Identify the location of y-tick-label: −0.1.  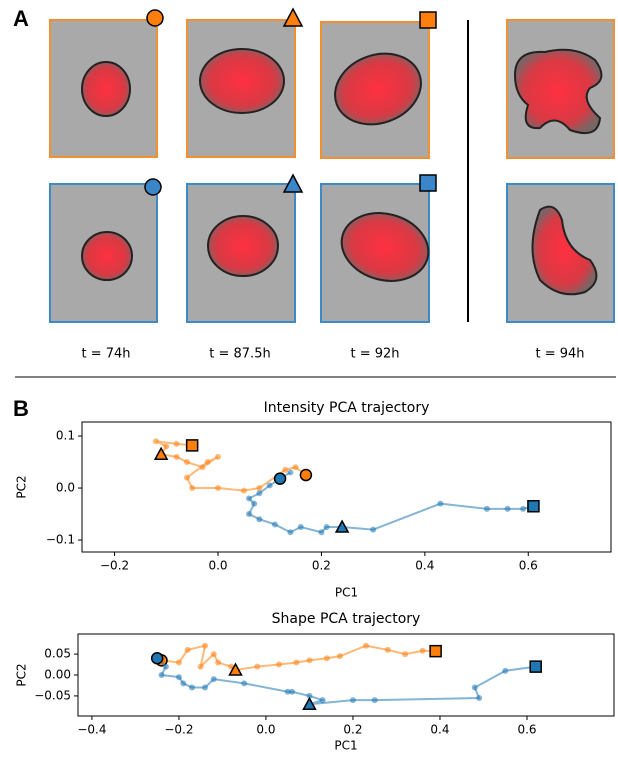
(60, 540).